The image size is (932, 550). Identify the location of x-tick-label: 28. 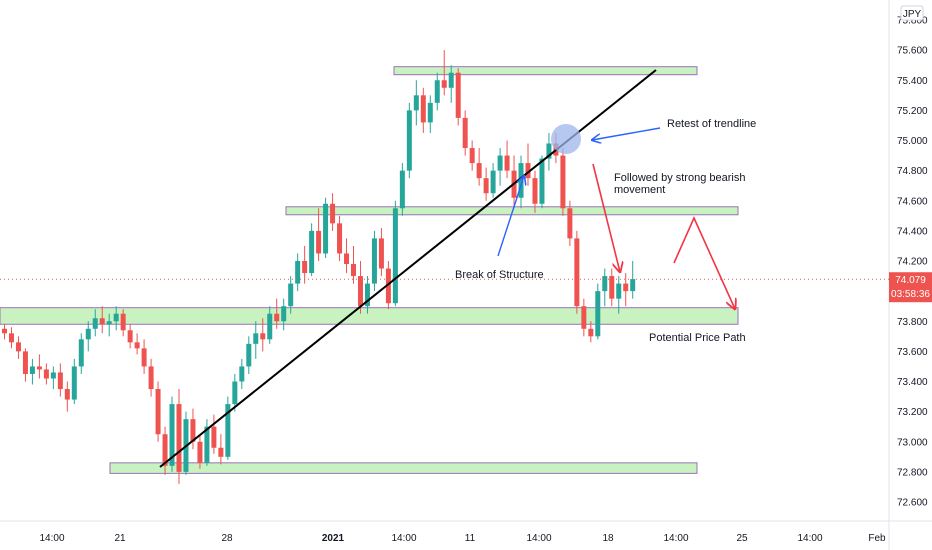
(227, 538).